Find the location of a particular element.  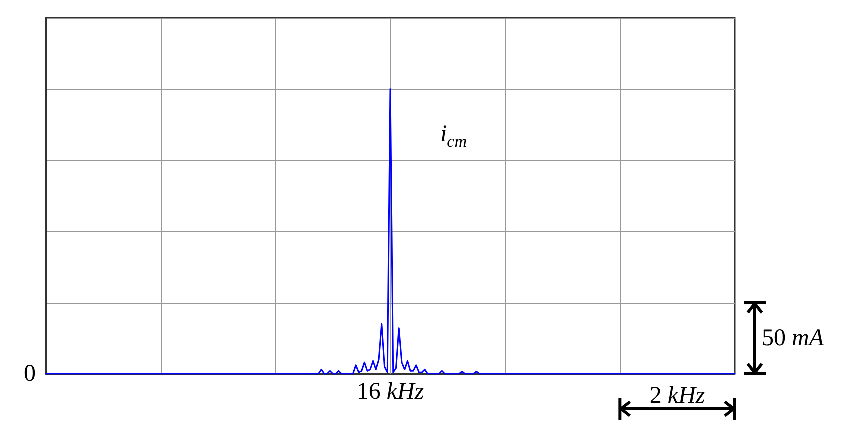

text: 50 mA is located at coordinates (793, 338).